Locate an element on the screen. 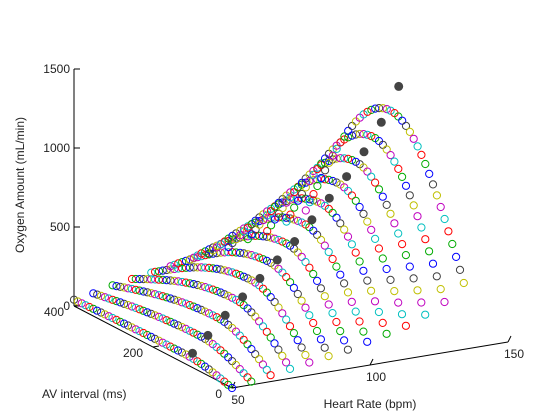 The height and width of the screenshot is (420, 560). y-tick-label: 0 is located at coordinates (218, 394).